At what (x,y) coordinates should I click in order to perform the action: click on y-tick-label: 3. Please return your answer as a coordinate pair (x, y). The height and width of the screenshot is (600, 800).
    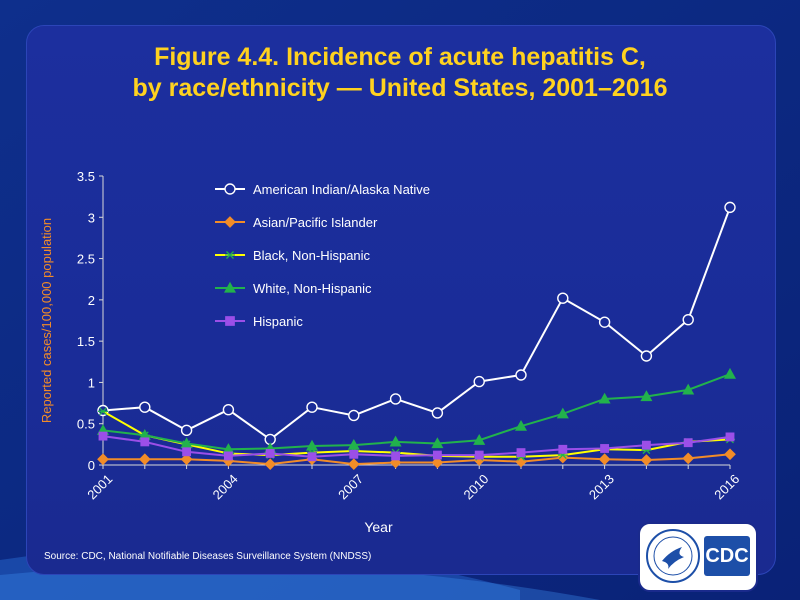
    Looking at the image, I should click on (91, 217).